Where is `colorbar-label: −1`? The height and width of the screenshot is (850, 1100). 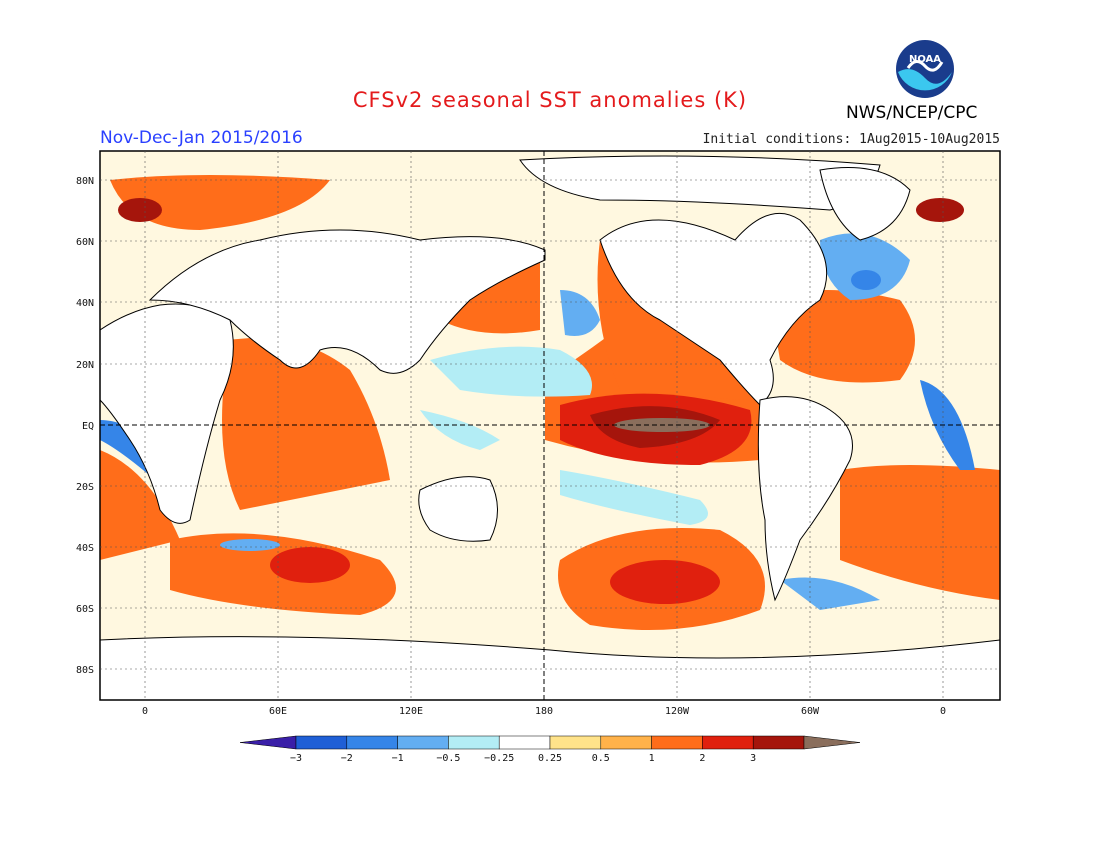 colorbar-label: −1 is located at coordinates (398, 758).